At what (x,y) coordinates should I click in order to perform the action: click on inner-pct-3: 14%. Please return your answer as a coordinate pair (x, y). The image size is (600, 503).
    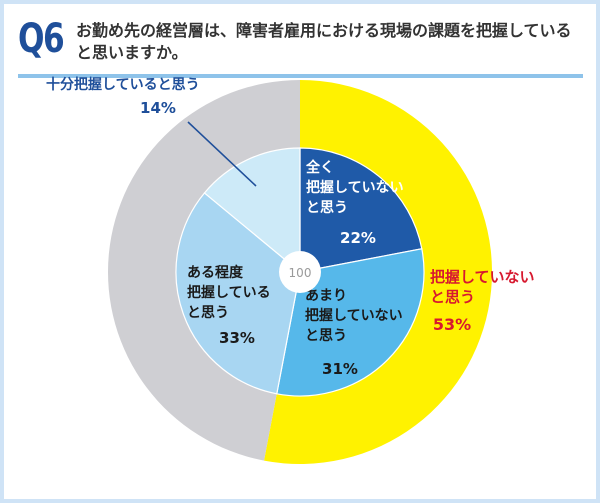
    Looking at the image, I should click on (158, 108).